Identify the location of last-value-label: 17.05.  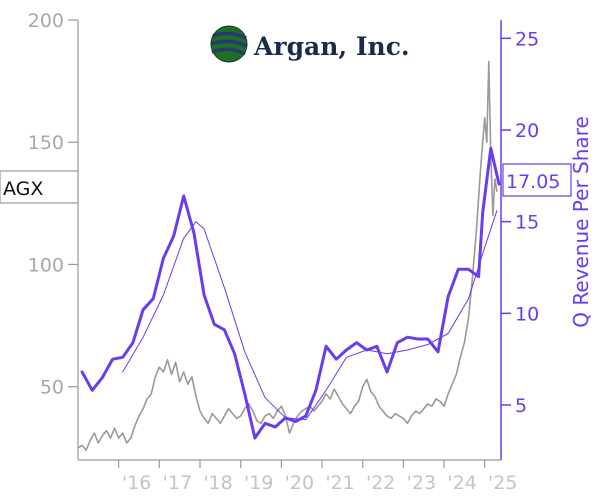
(533, 182).